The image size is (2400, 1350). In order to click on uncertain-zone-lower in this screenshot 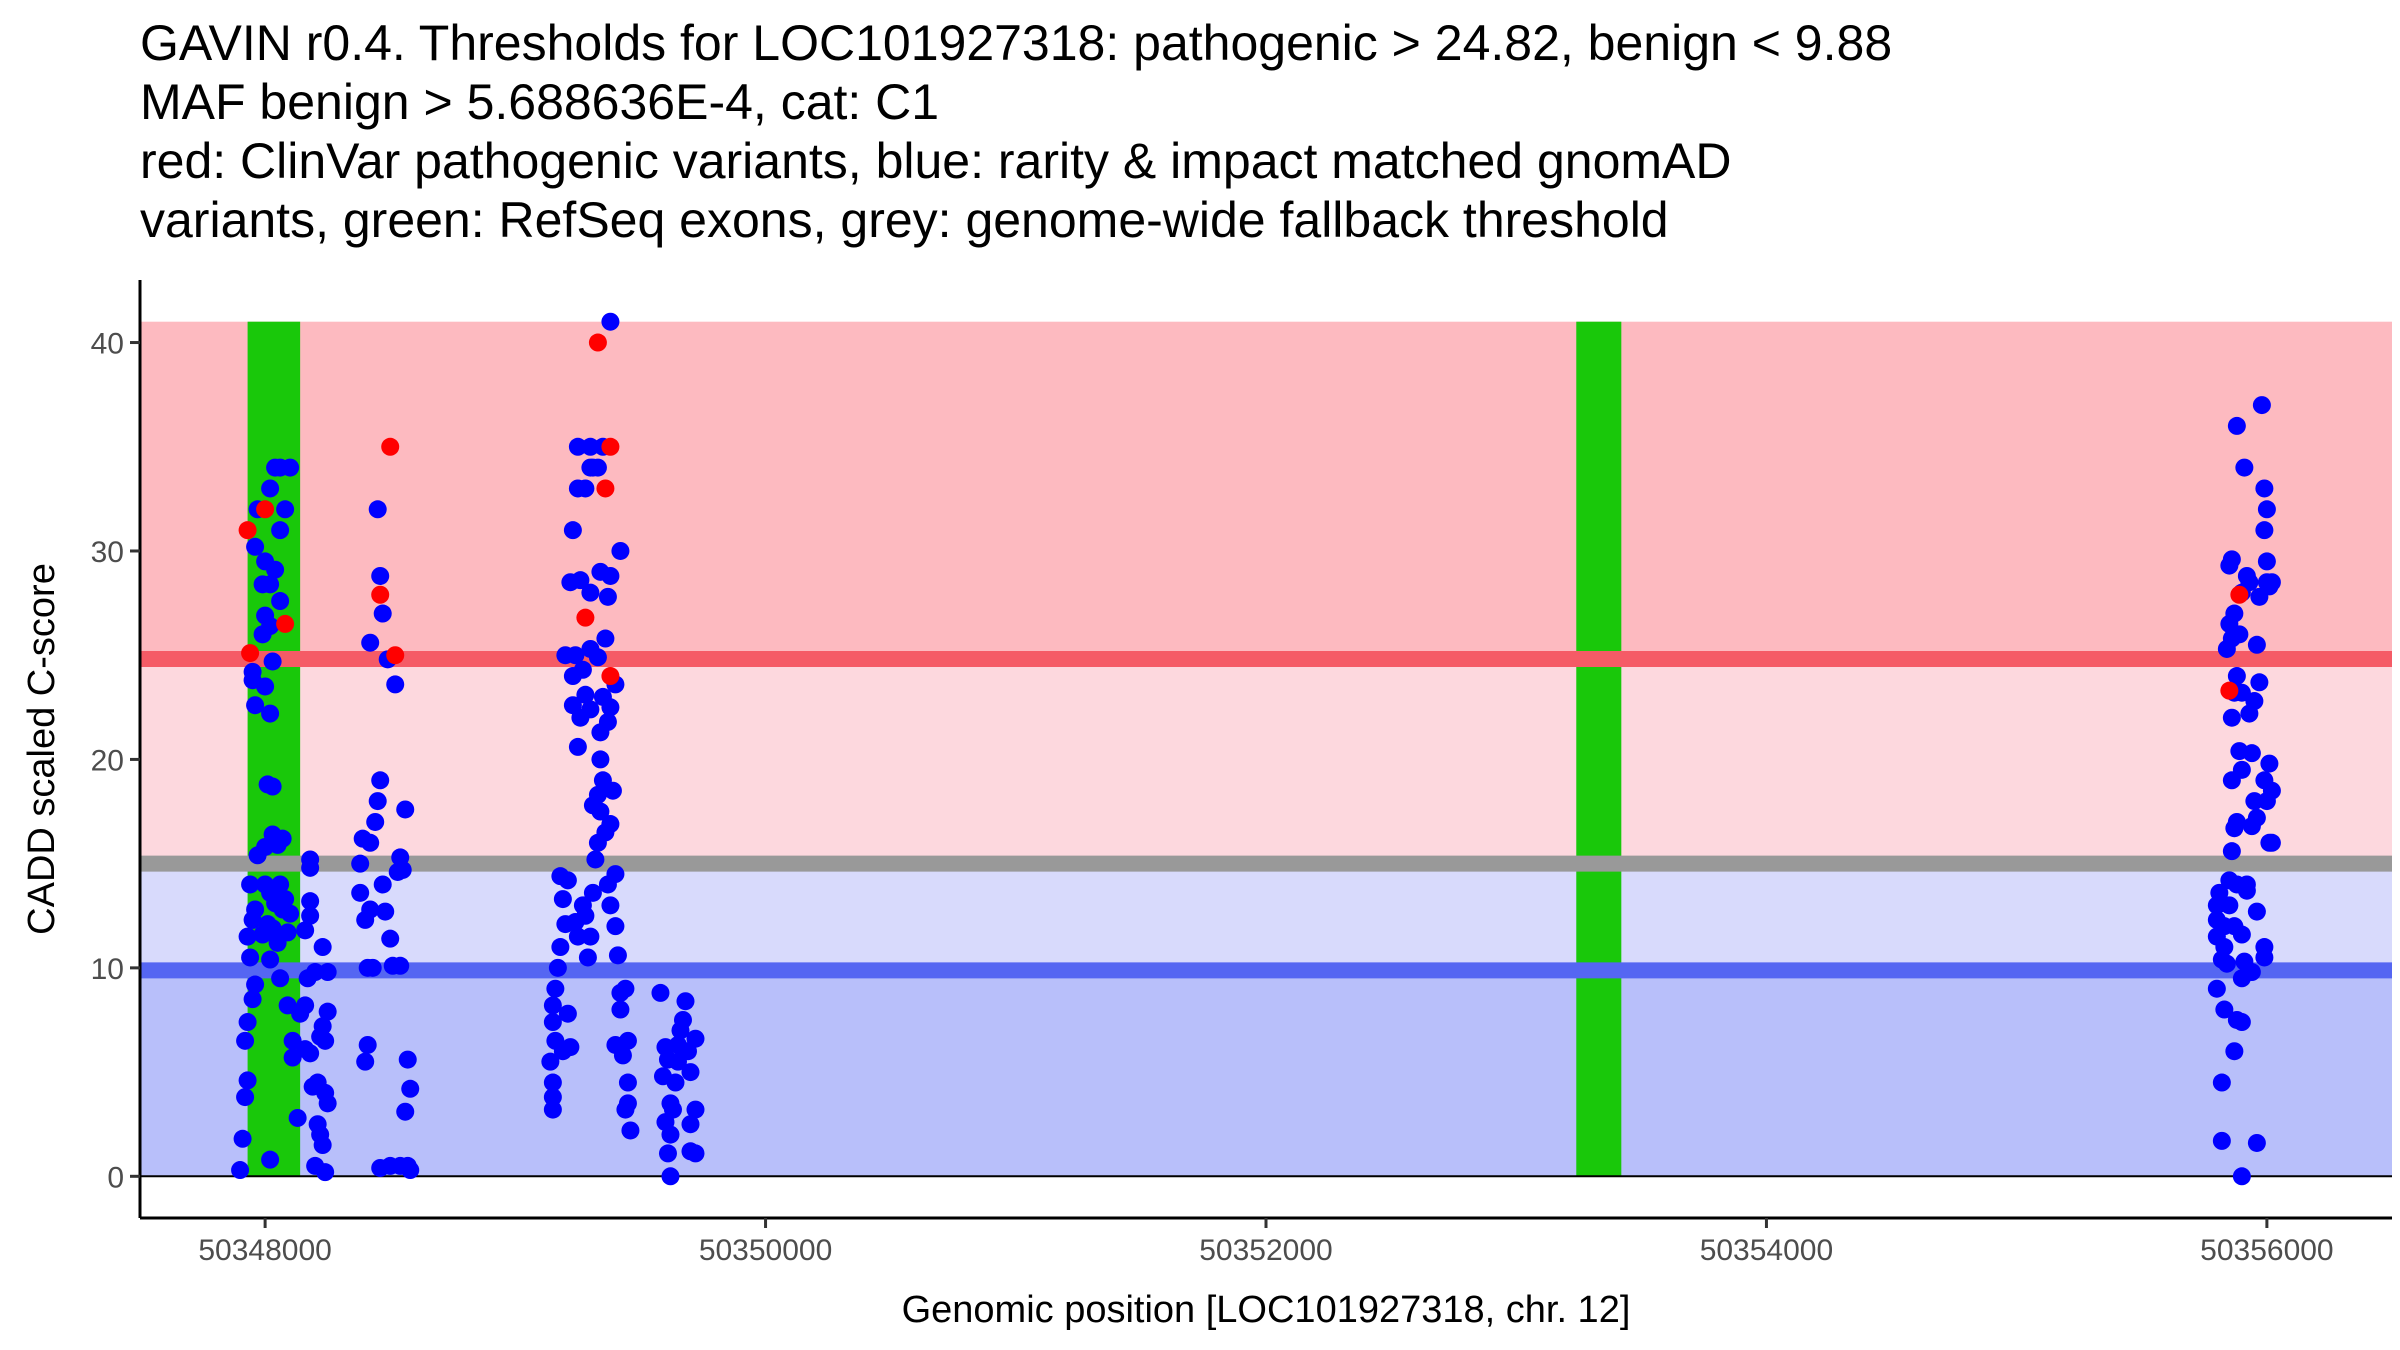, I will do `click(1266, 917)`.